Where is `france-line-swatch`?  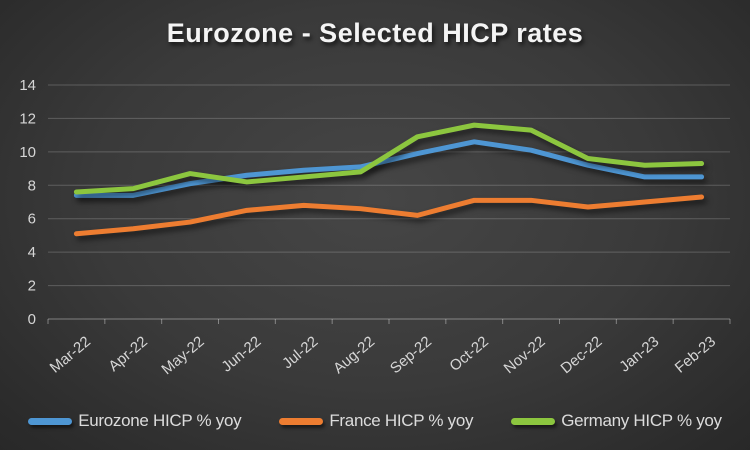
france-line-swatch is located at coordinates (301, 421).